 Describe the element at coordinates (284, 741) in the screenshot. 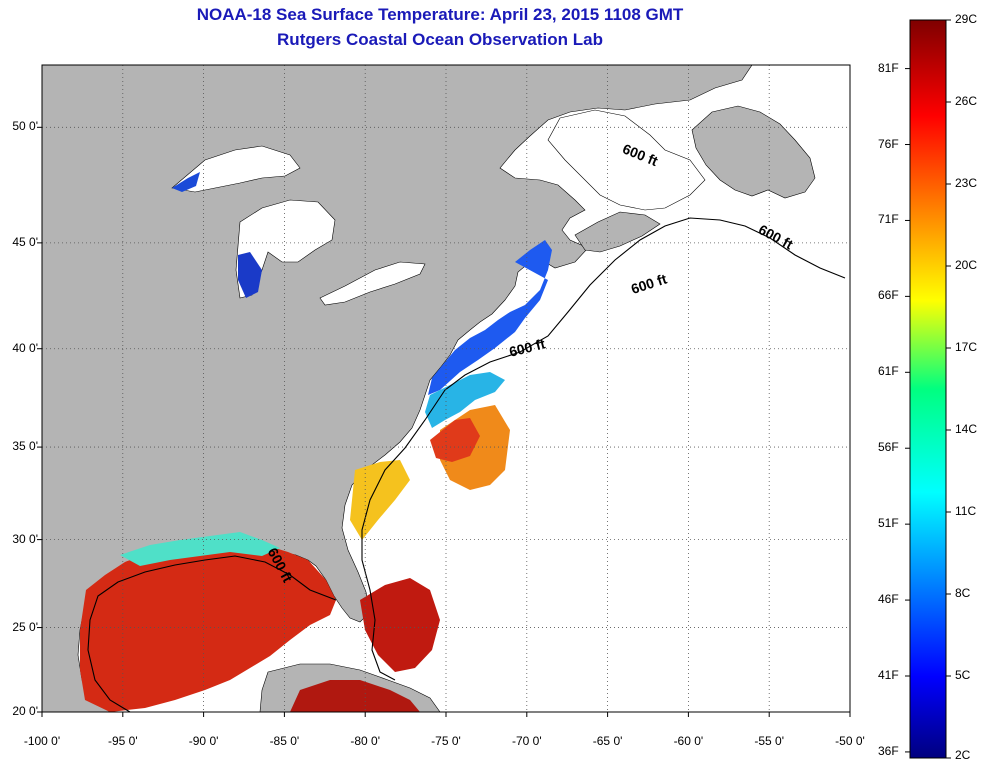

I see `lon-tick-label: -85 0'` at that location.